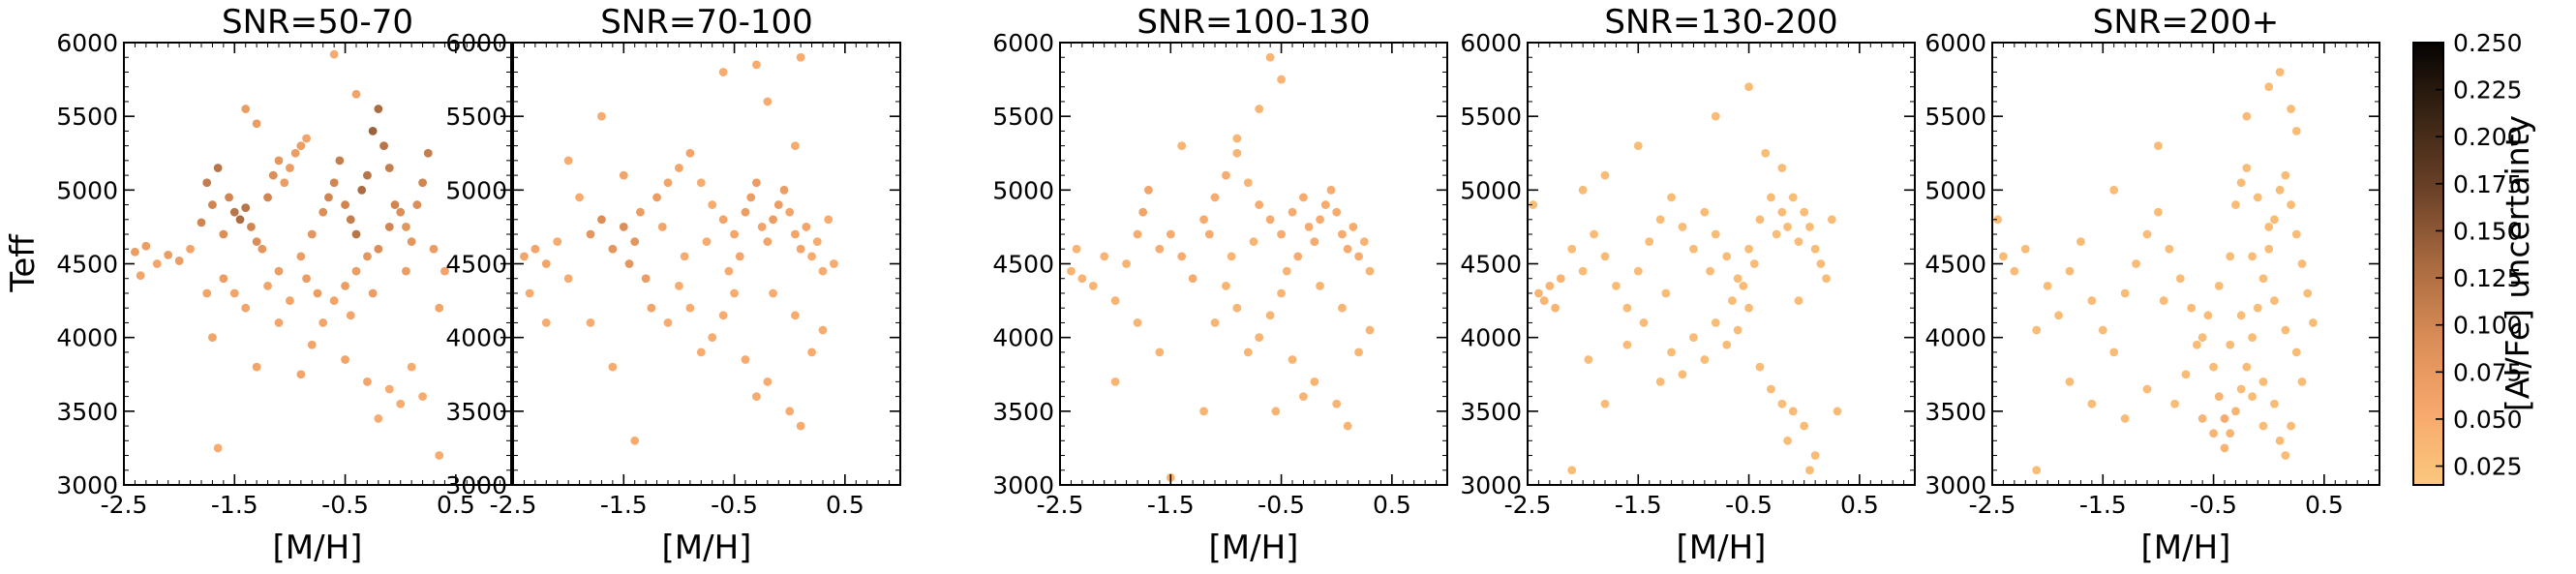 This screenshot has height=574, width=2576. What do you see at coordinates (87, 117) in the screenshot?
I see `y-tick-label: 5500` at bounding box center [87, 117].